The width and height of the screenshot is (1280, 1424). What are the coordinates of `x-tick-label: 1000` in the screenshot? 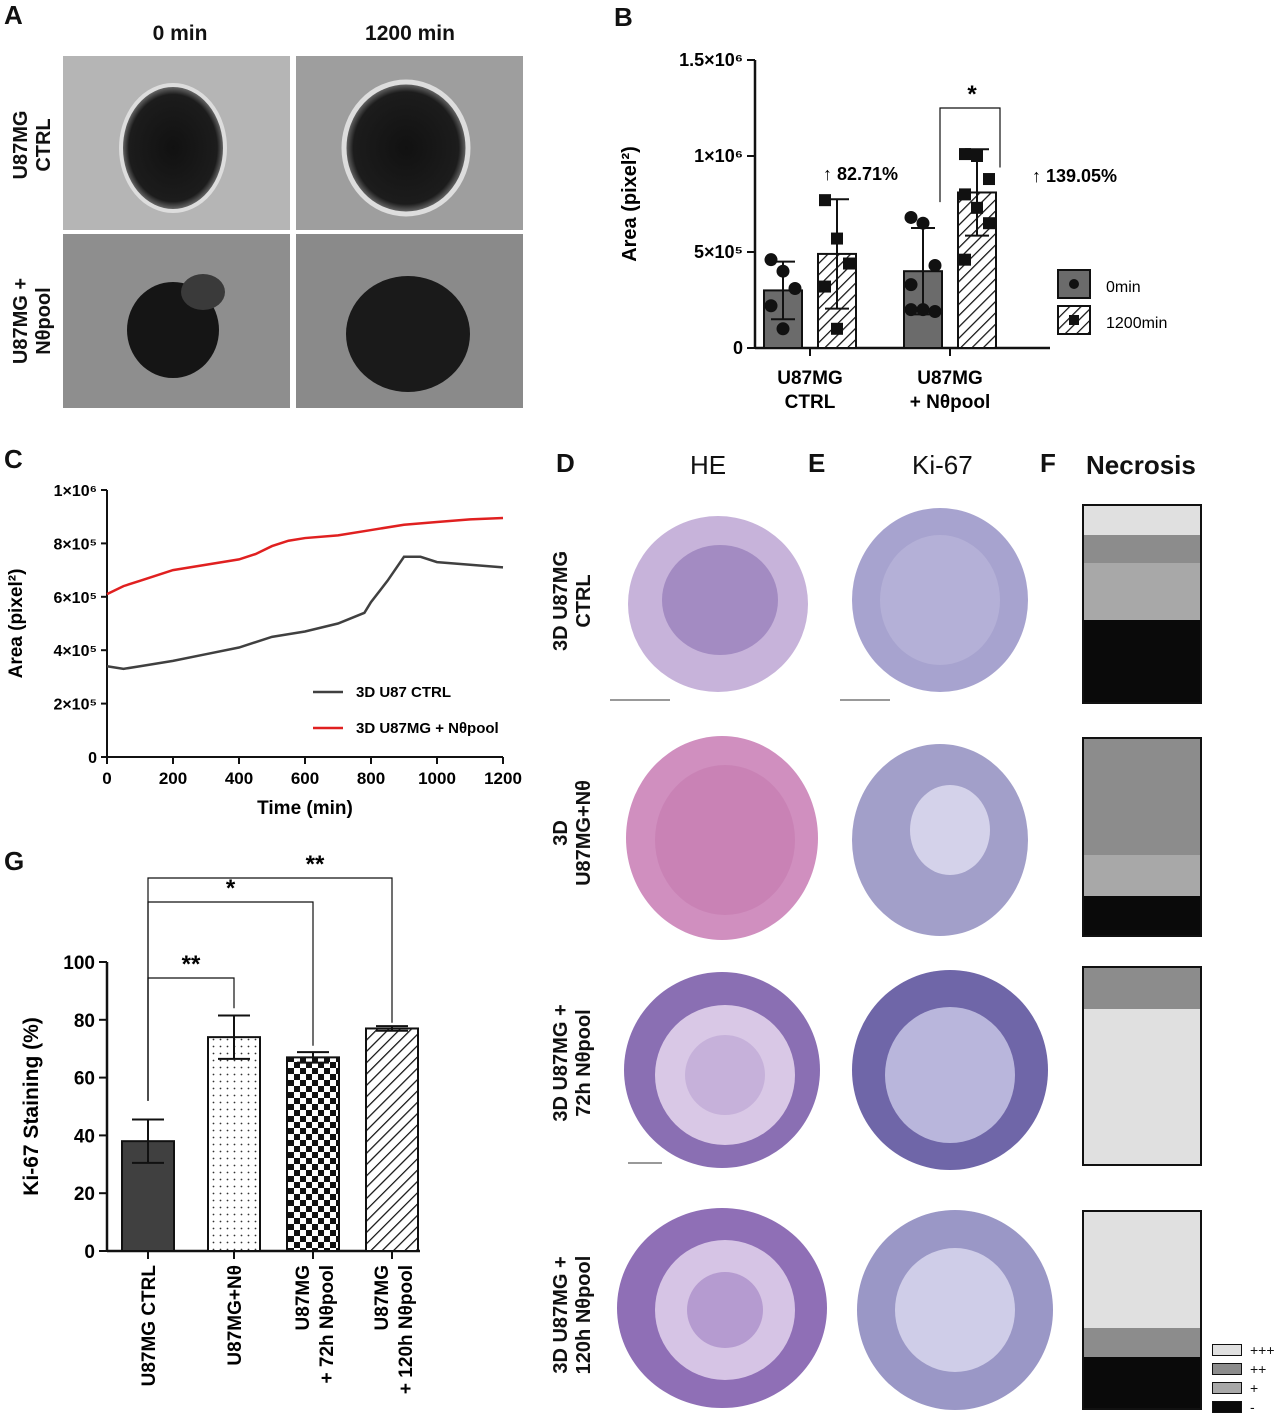 It's located at (437, 778).